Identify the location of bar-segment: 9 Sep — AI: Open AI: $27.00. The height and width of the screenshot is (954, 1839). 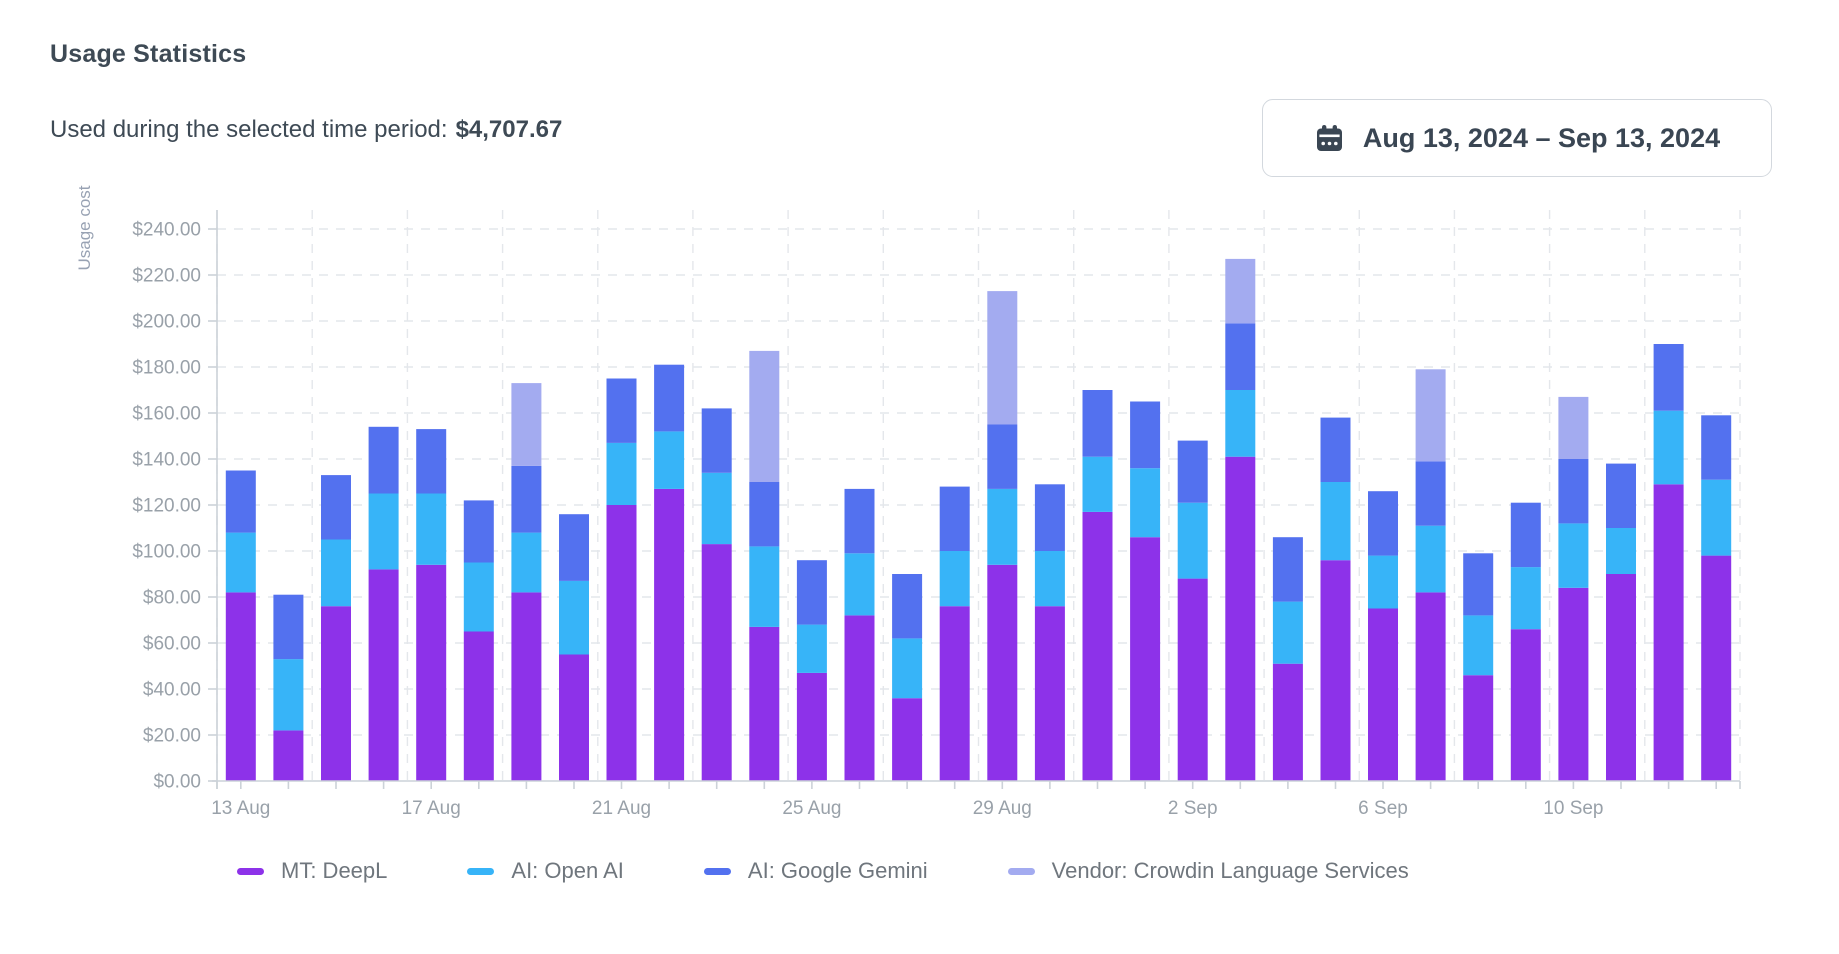
(1525, 598).